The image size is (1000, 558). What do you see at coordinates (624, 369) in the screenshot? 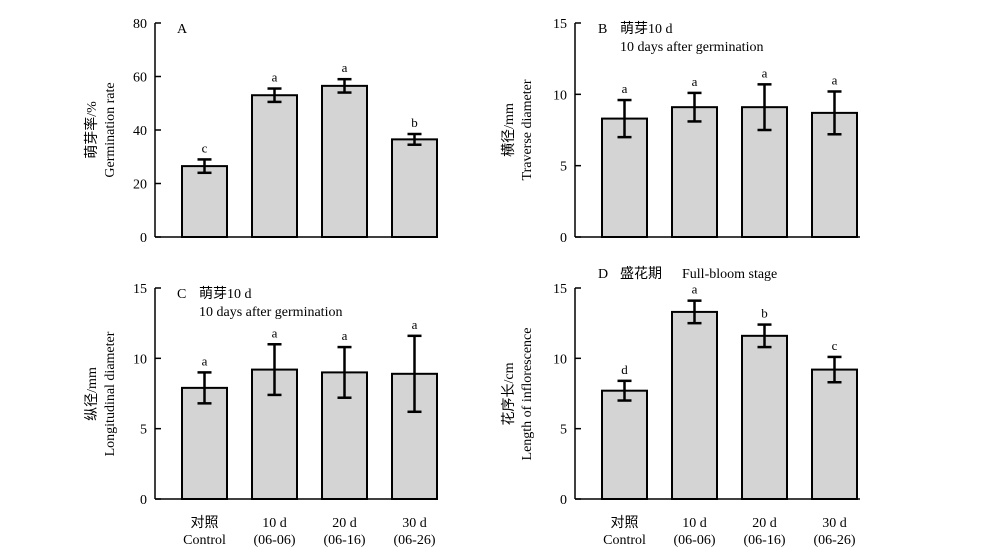
I see `significance-letter: d` at bounding box center [624, 369].